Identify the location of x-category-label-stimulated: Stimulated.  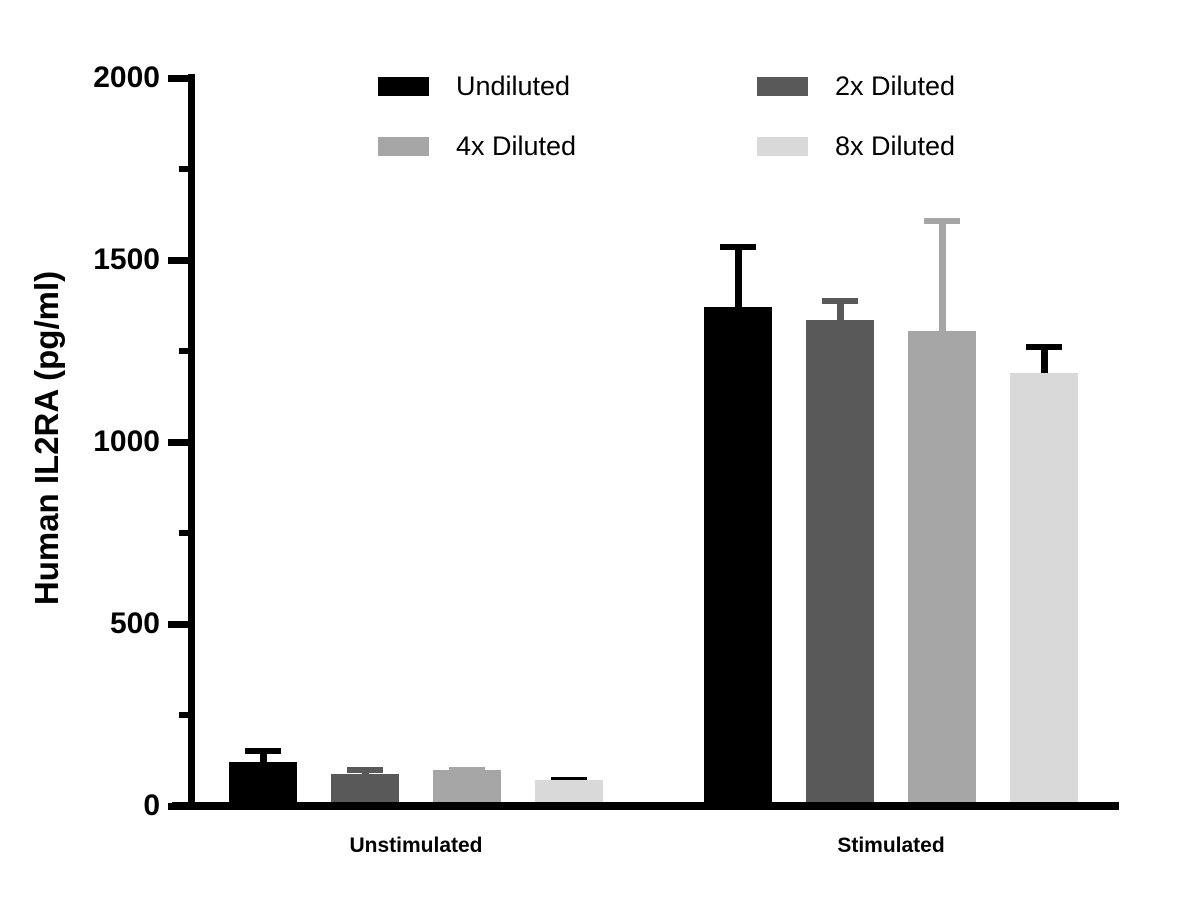
(891, 845).